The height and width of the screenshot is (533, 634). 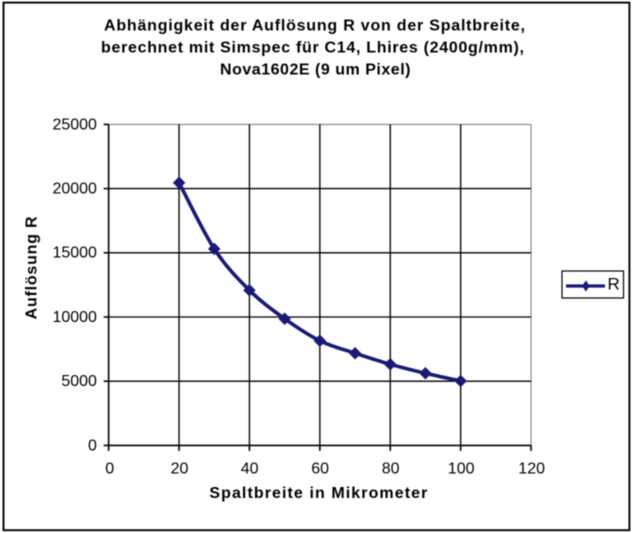 What do you see at coordinates (614, 283) in the screenshot?
I see `svg-text: R` at bounding box center [614, 283].